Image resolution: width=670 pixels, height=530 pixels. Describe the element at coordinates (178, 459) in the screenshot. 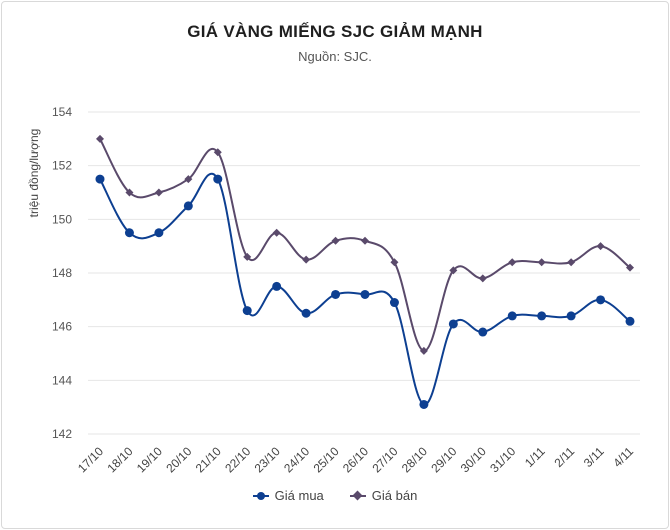

I see `x-tick-label: 20/10` at that location.